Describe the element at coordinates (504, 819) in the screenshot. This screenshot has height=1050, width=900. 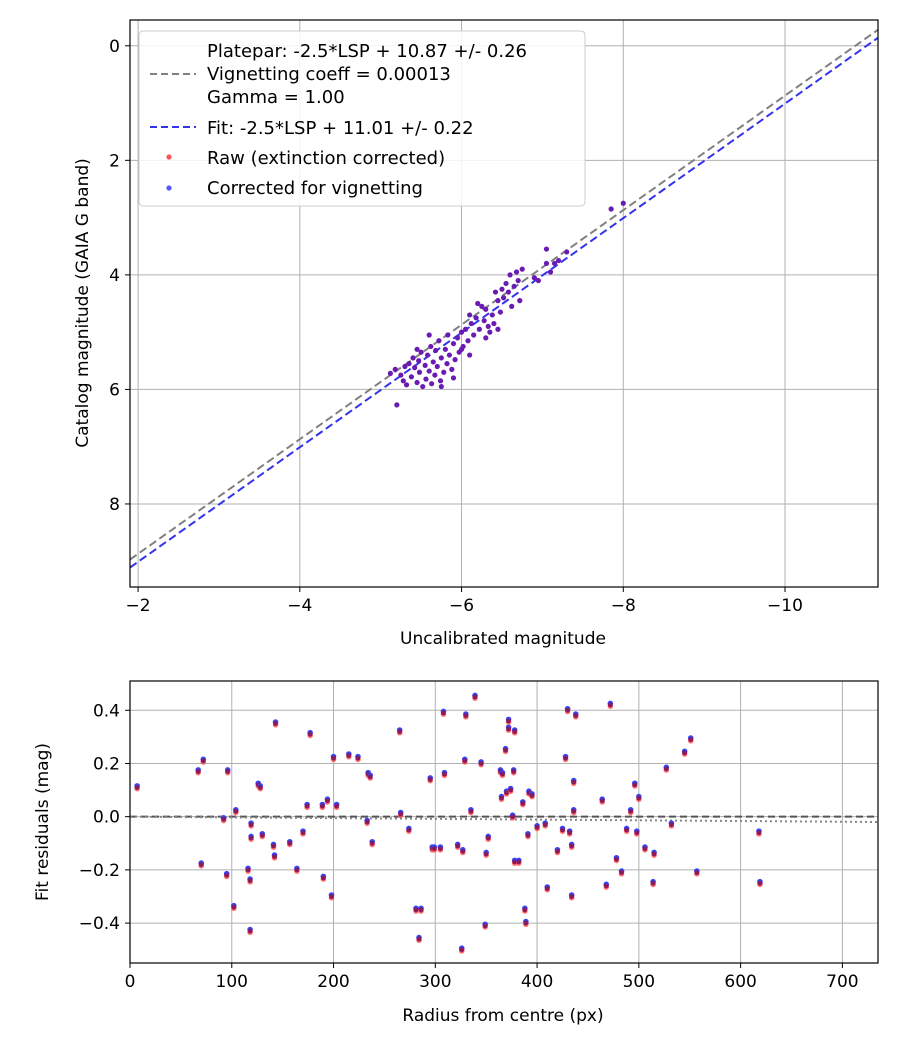
I see `bottom-reference-lines` at that location.